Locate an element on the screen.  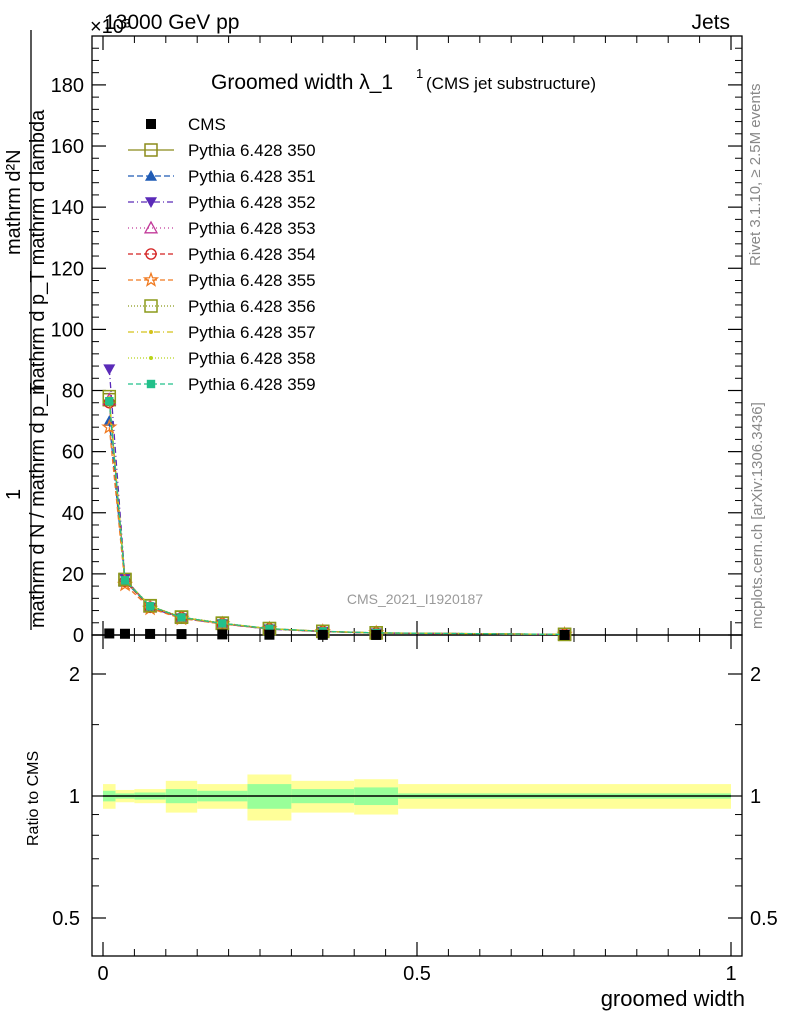
legend-label: Pythia 6.428 352 is located at coordinates (252, 202).